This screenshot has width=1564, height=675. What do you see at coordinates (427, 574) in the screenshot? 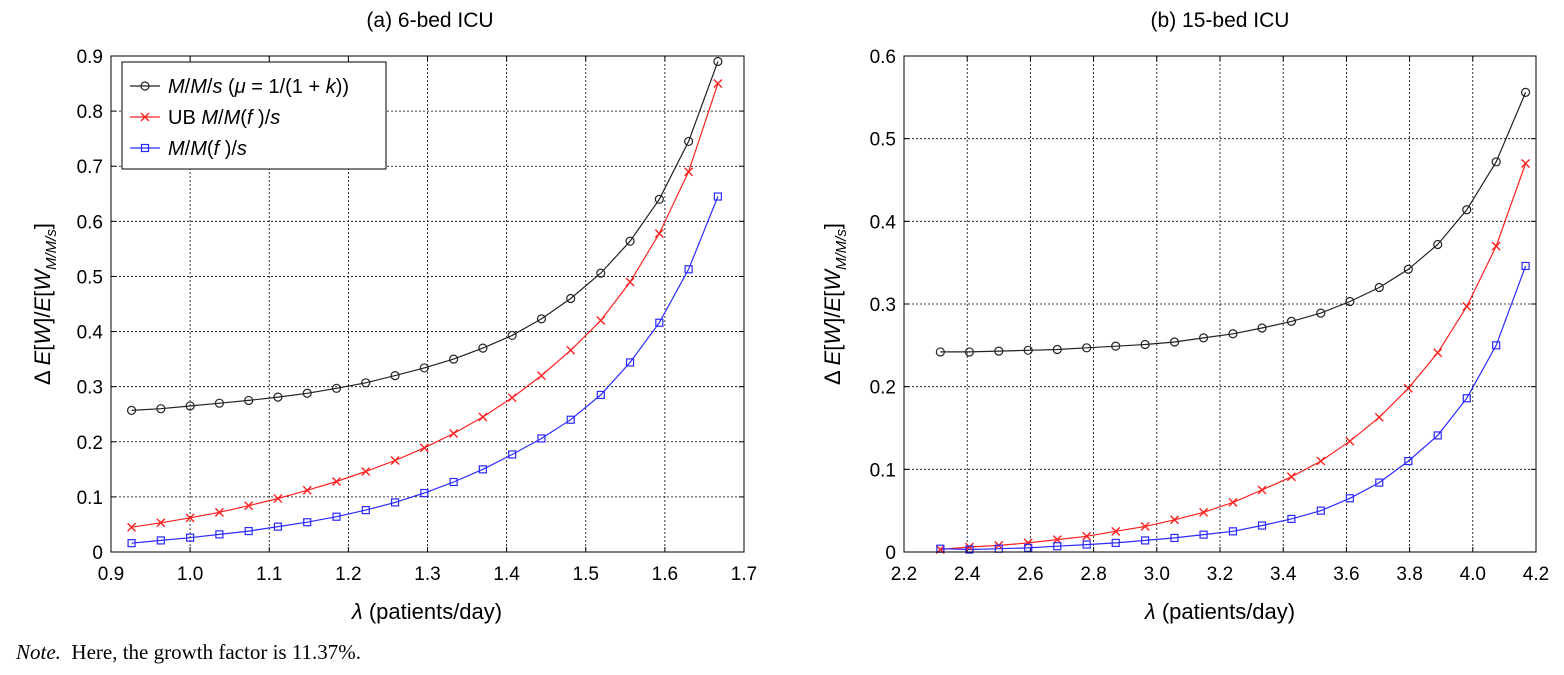
I see `x-tick-label: 1.3` at bounding box center [427, 574].